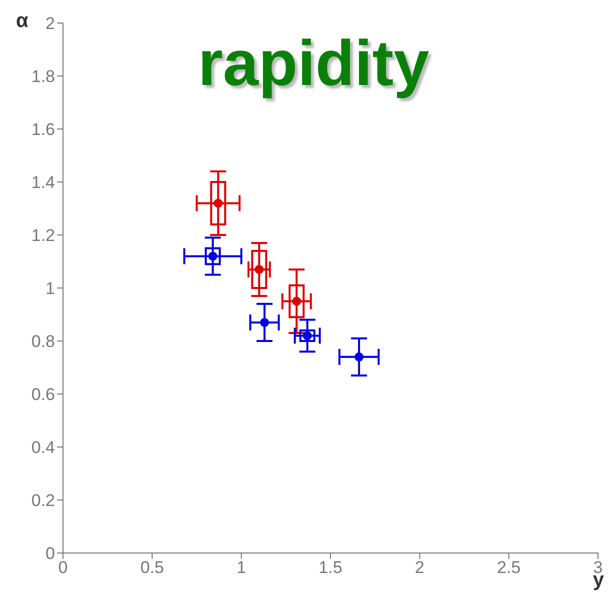 This screenshot has height=597, width=608. What do you see at coordinates (43, 76) in the screenshot?
I see `y-tick-label: 1.8` at bounding box center [43, 76].